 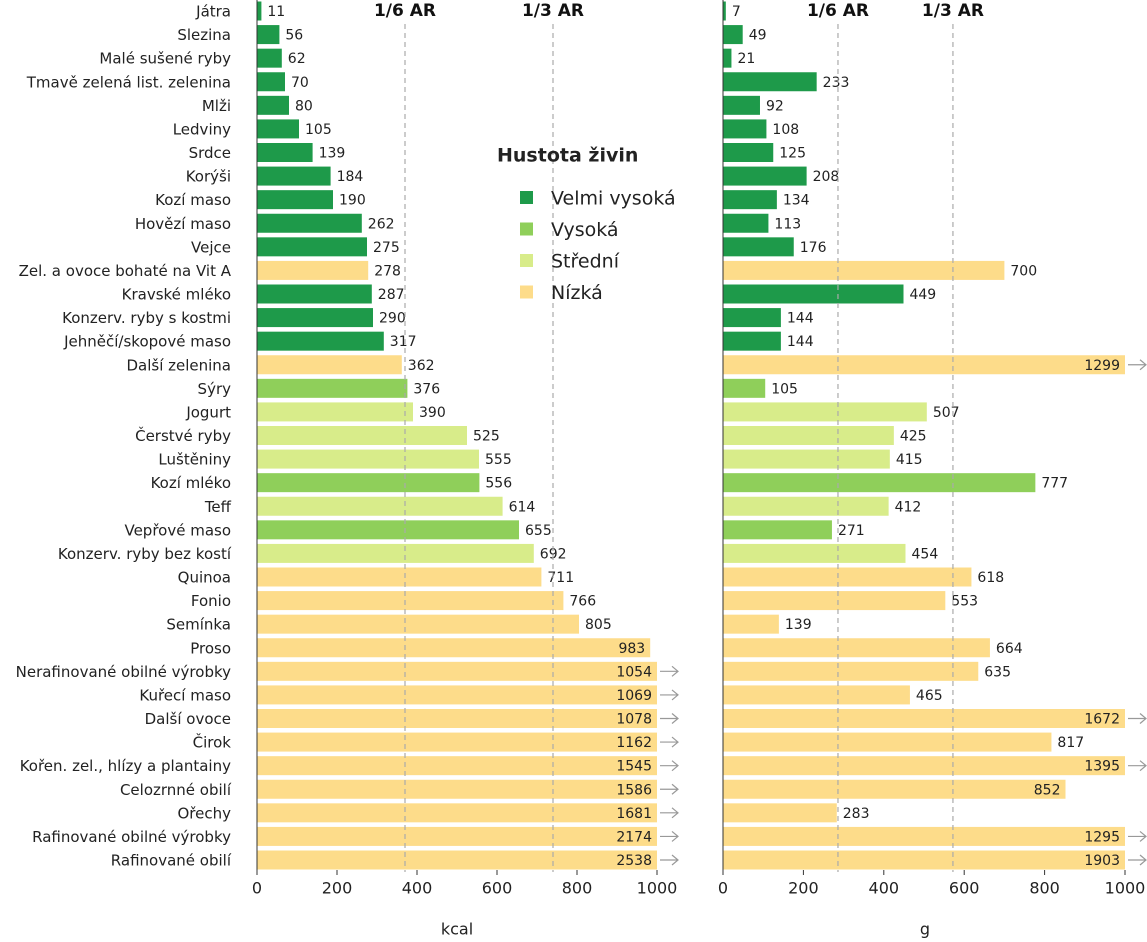 What do you see at coordinates (796, 201) in the screenshot?
I see `value-label: 134` at bounding box center [796, 201].